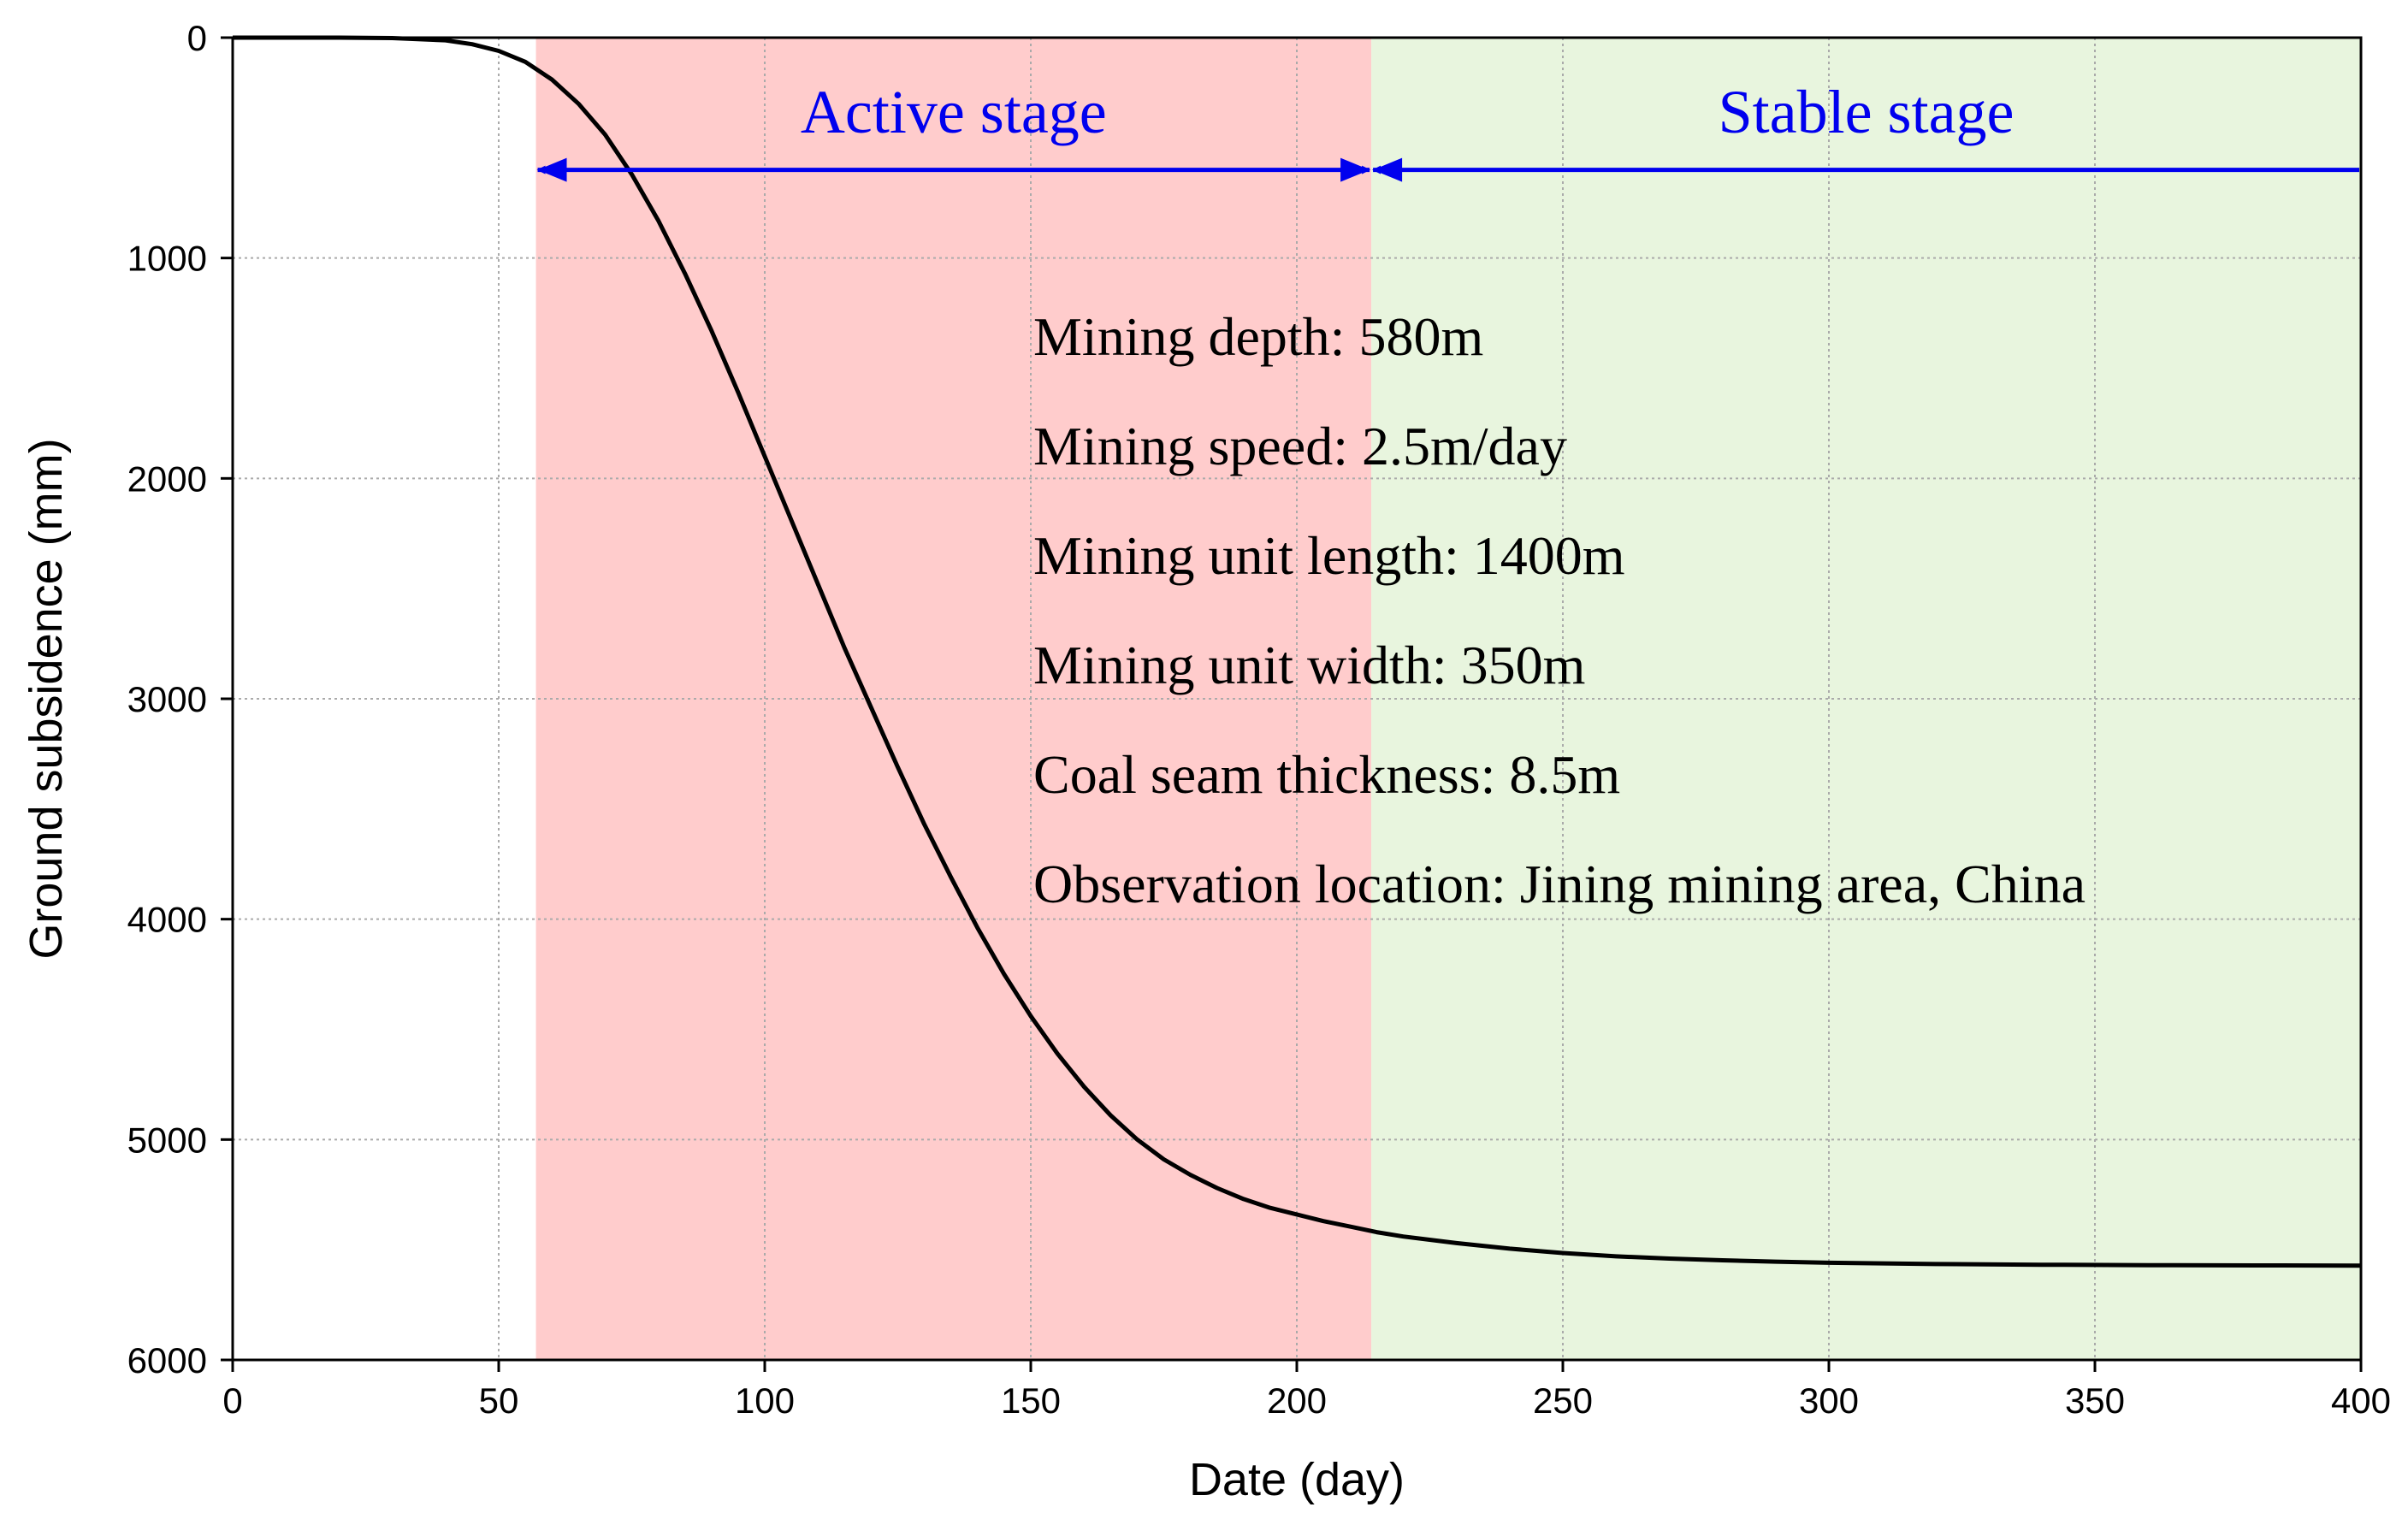 This screenshot has width=2408, height=1525. What do you see at coordinates (1326, 774) in the screenshot?
I see `annotation-seam-thickness: Coal seam thickness: 8.5m` at bounding box center [1326, 774].